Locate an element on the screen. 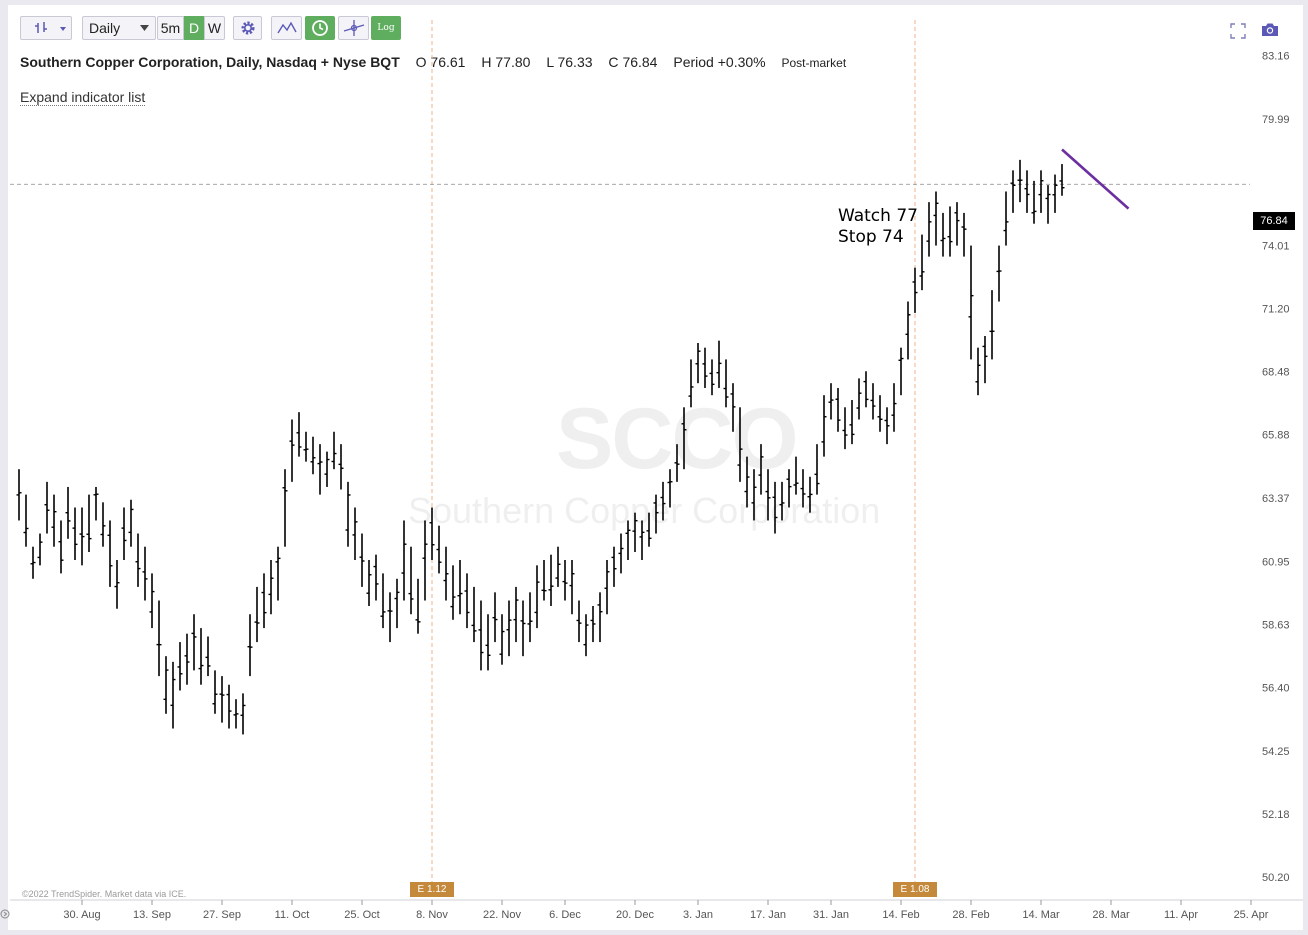 Image resolution: width=1308 pixels, height=935 pixels. camera-icon is located at coordinates (1270, 29).